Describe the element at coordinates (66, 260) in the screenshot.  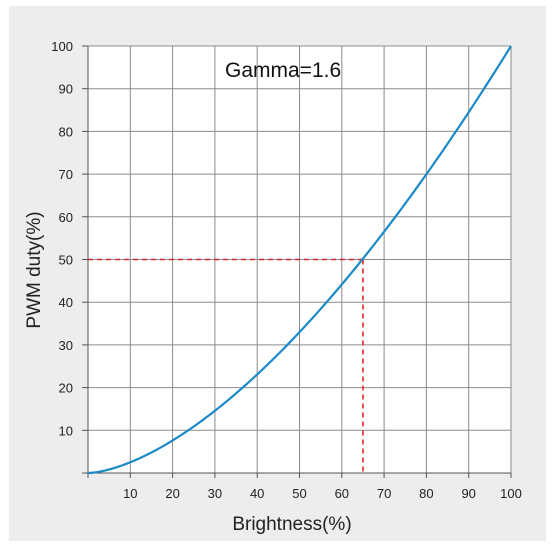
I see `y-tick-label: 50` at that location.